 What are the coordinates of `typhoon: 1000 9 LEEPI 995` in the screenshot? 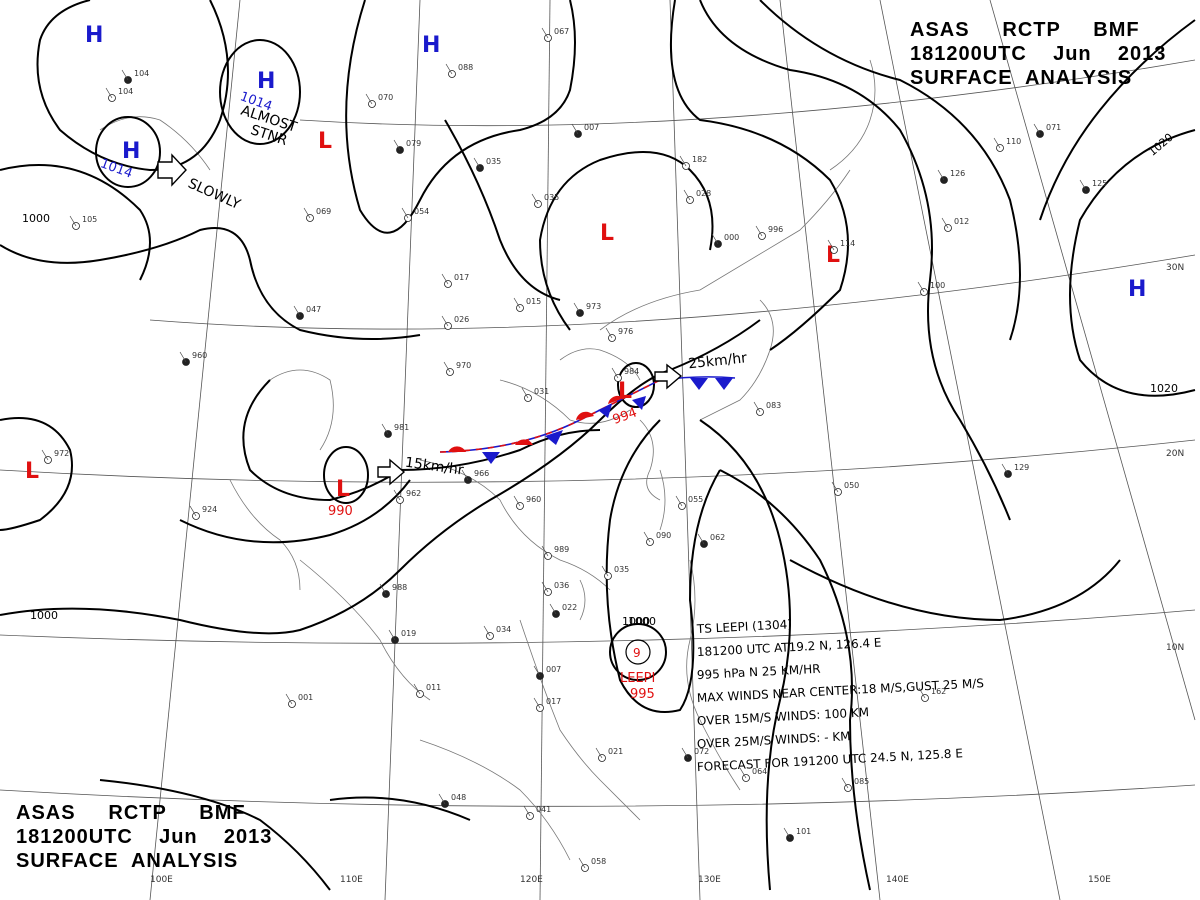 It's located at (637, 658).